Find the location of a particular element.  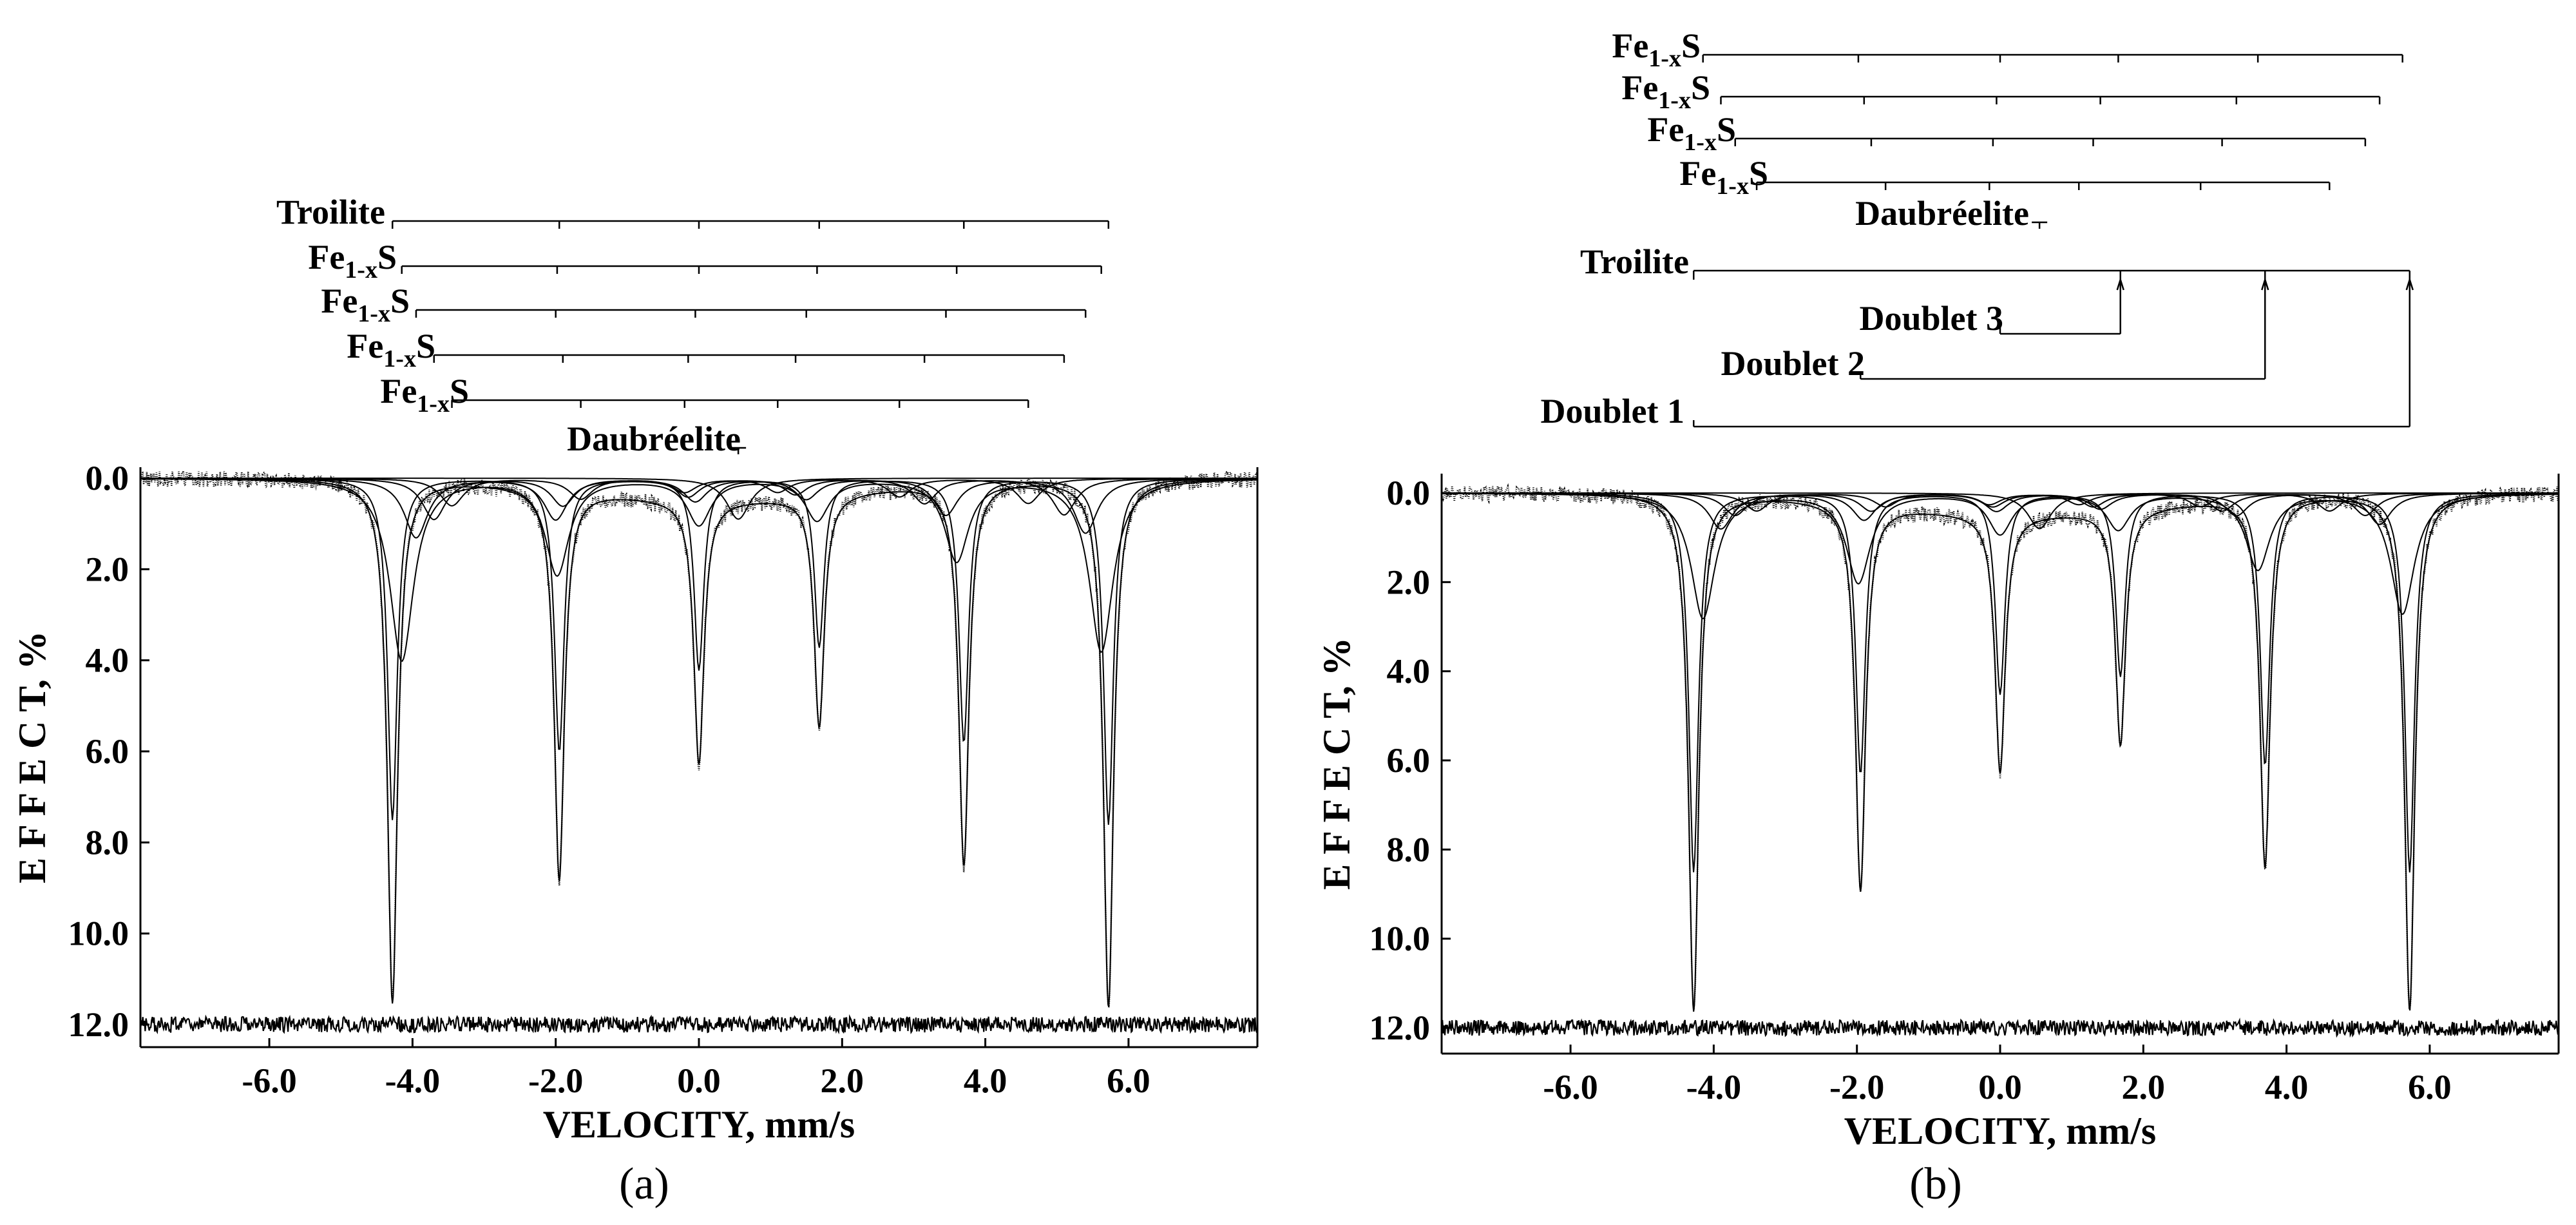

doublet-row: Doublet 3 is located at coordinates (1991, 307).